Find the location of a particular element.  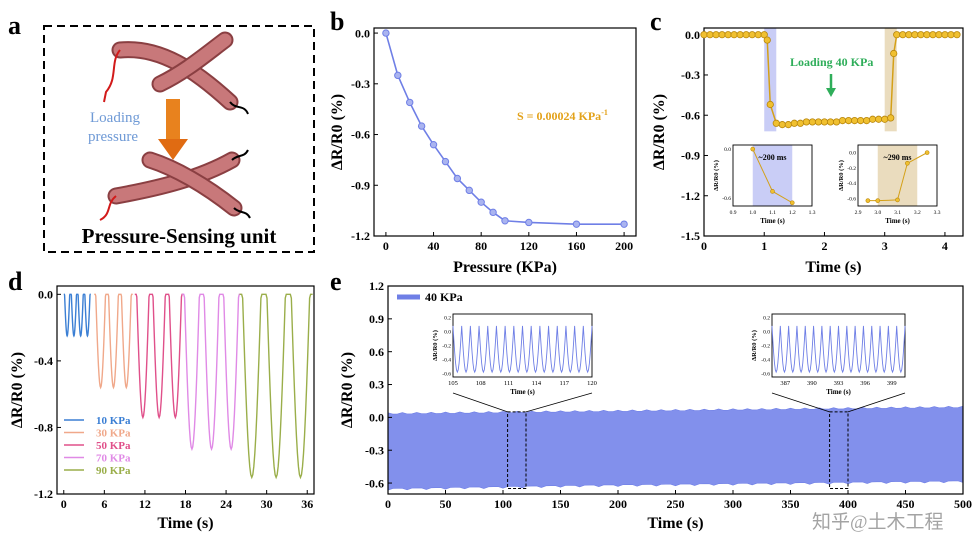

d-x-tick-label: 36 is located at coordinates (307, 504).